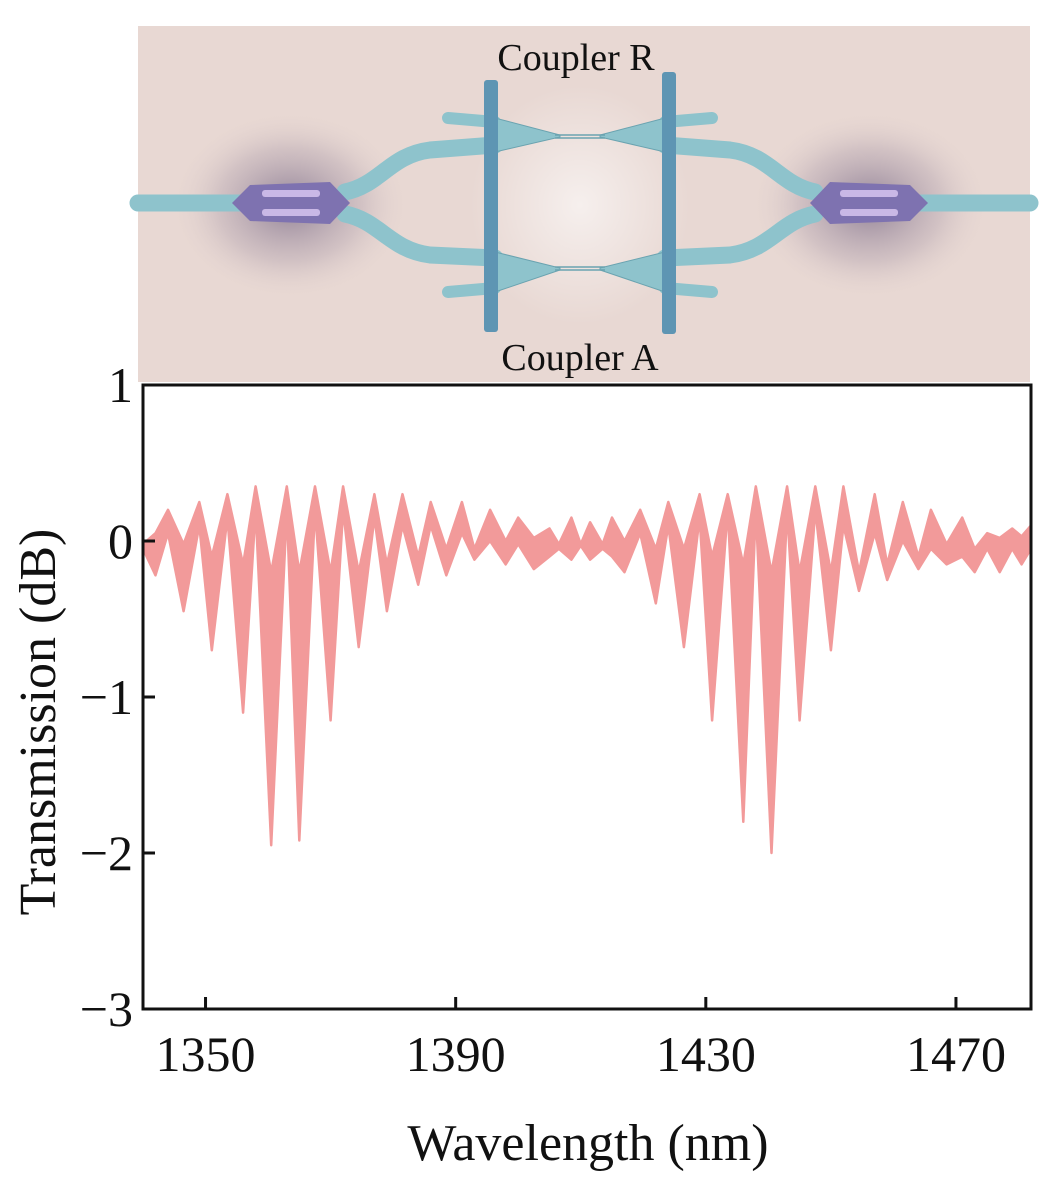 This screenshot has height=1183, width=1056. What do you see at coordinates (669, 203) in the screenshot?
I see `right-coupler-bar` at bounding box center [669, 203].